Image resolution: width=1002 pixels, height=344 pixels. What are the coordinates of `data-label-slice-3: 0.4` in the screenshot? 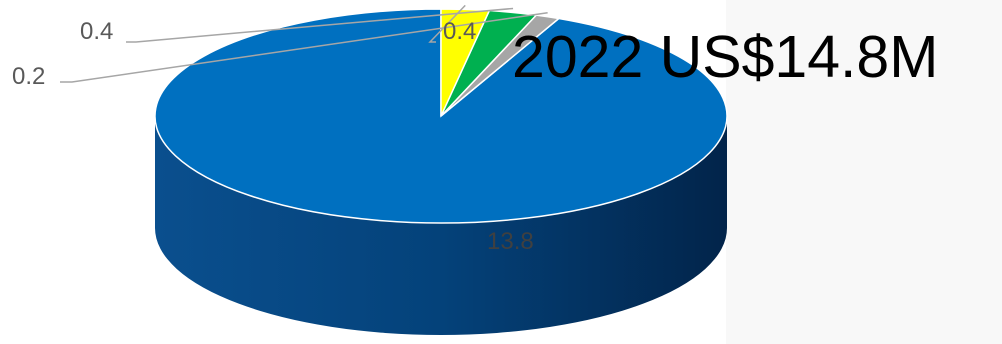 It's located at (97, 31).